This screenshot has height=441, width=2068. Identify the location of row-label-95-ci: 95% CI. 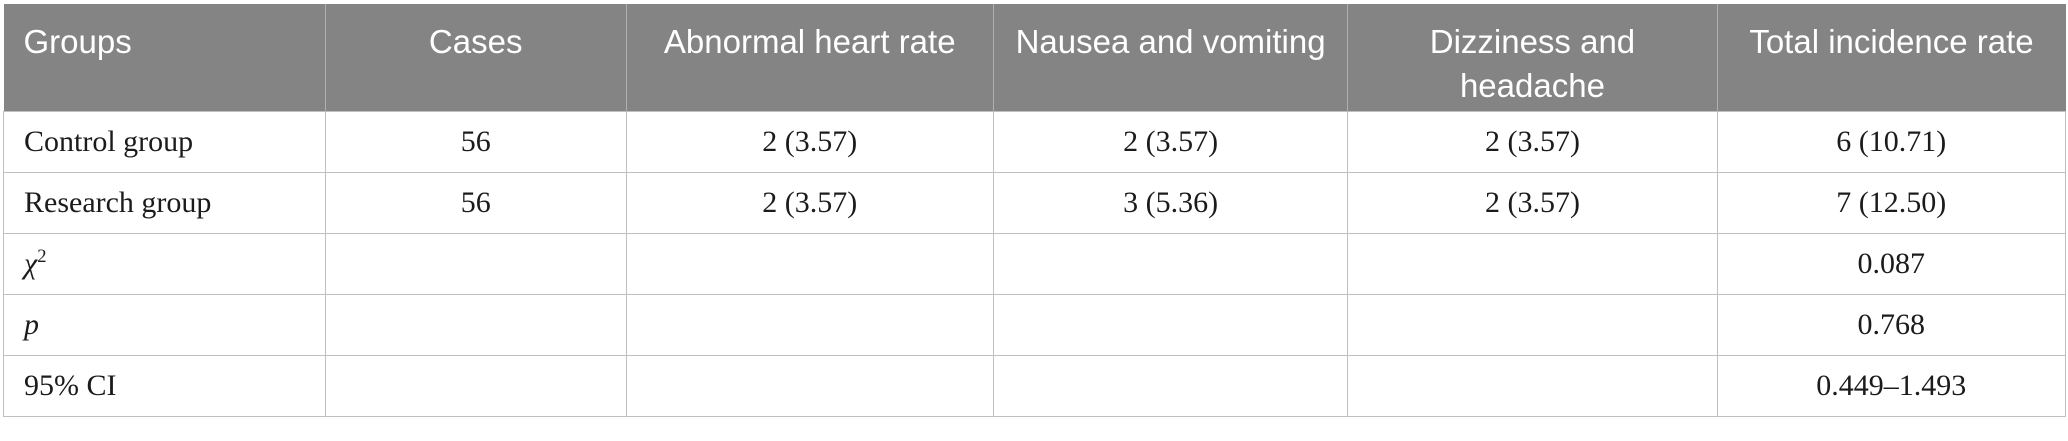
(164, 386).